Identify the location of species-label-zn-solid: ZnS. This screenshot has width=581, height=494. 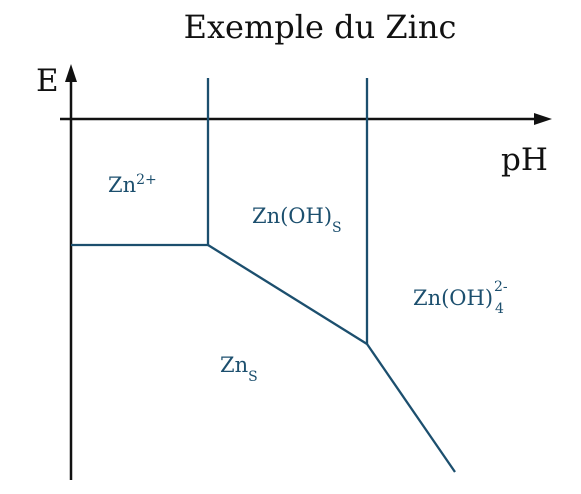
(239, 369).